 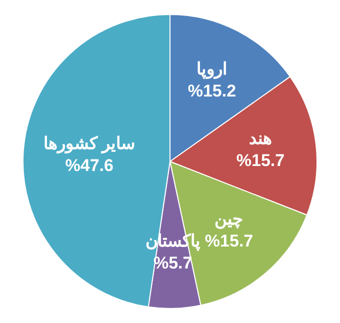 I want to click on slice-label: هند, so click(x=260, y=138).